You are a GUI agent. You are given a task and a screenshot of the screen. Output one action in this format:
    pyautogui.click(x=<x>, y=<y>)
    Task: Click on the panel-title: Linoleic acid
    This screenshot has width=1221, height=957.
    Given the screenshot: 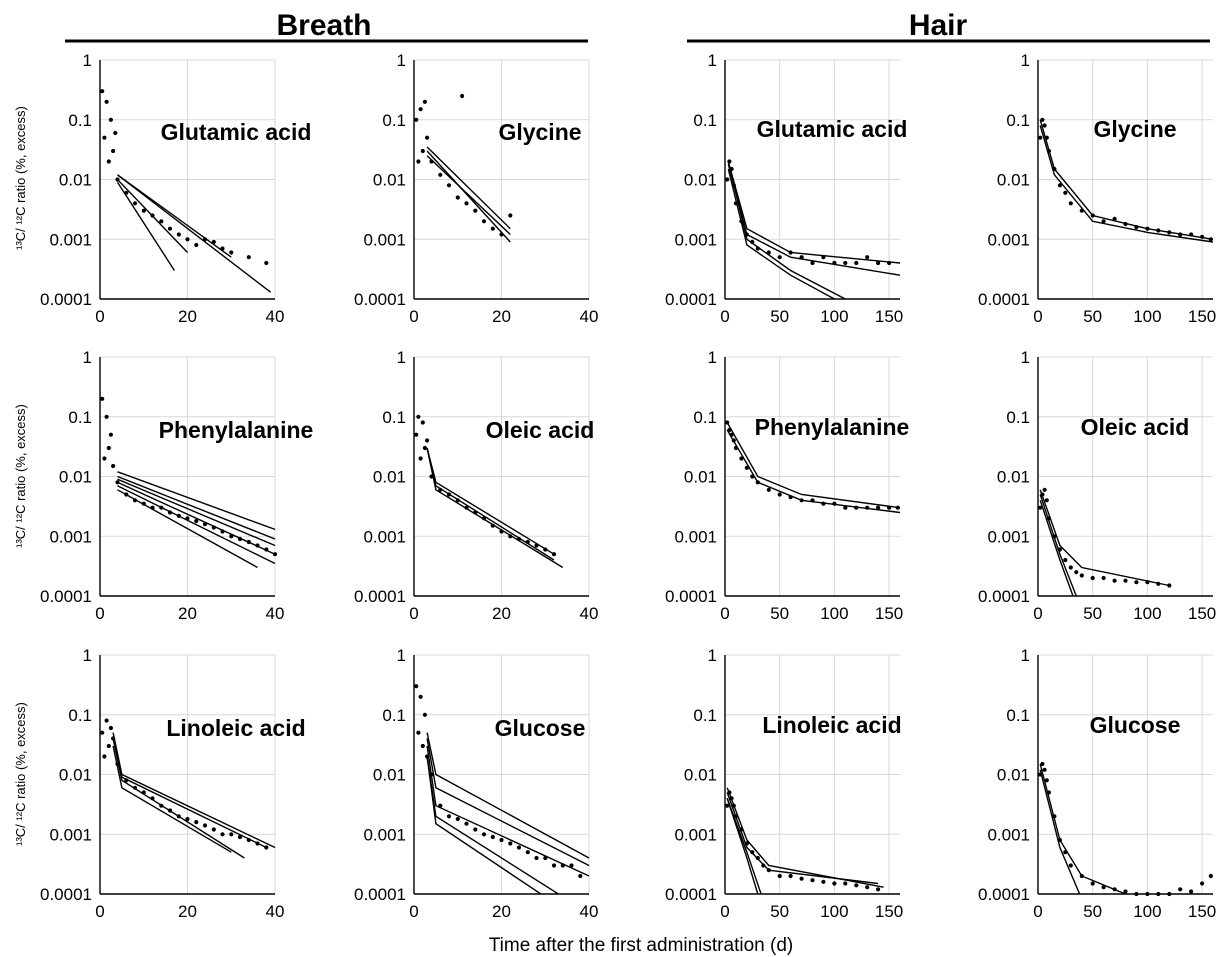 What is the action you would take?
    pyautogui.click(x=831, y=725)
    